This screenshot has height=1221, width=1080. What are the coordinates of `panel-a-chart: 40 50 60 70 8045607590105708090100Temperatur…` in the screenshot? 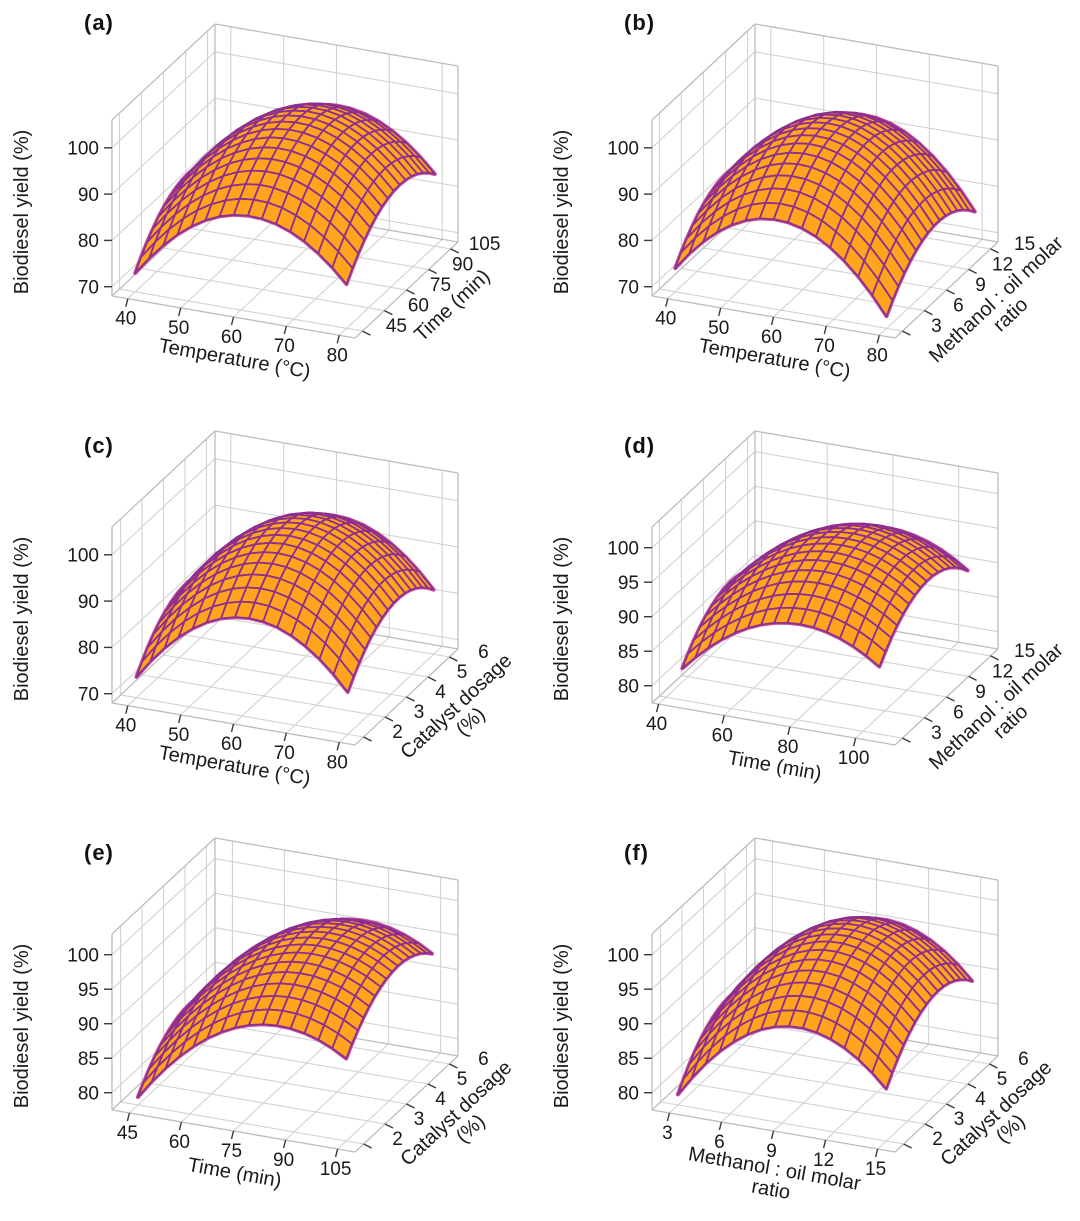 It's located at (256, 203).